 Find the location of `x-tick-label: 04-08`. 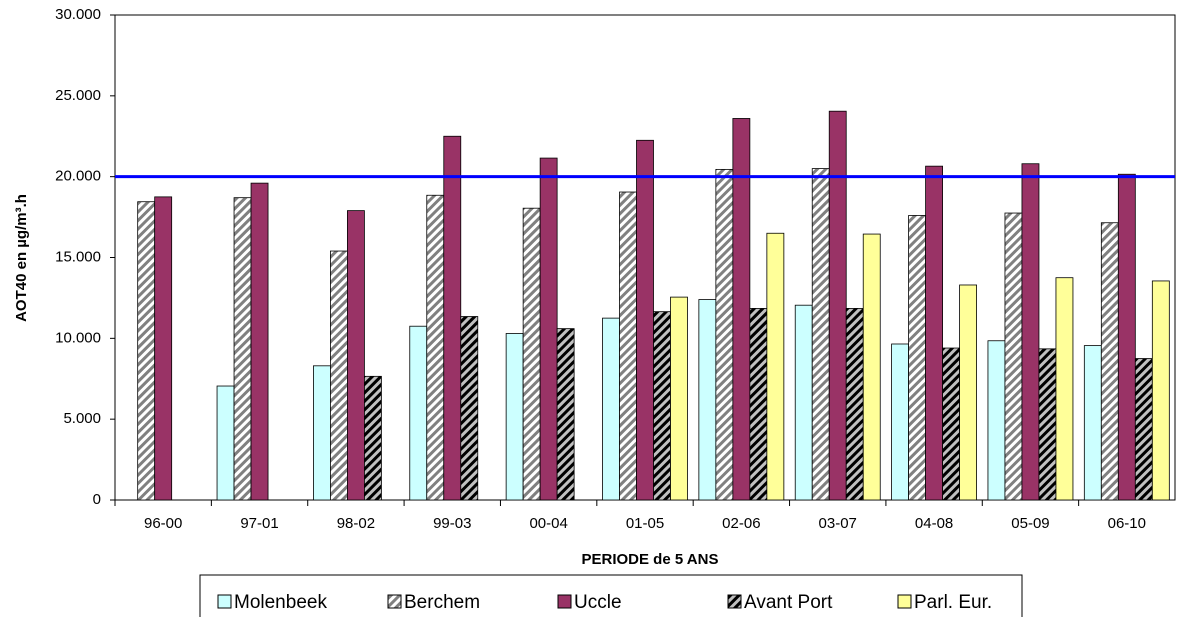

x-tick-label: 04-08 is located at coordinates (934, 523).